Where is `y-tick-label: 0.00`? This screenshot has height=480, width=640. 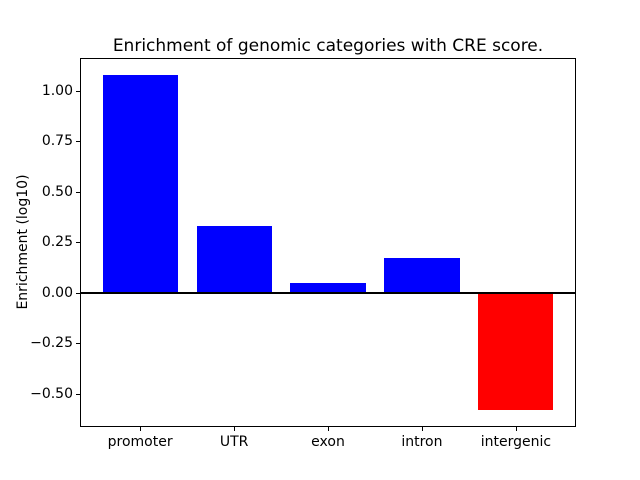 y-tick-label: 0.00 is located at coordinates (57, 292).